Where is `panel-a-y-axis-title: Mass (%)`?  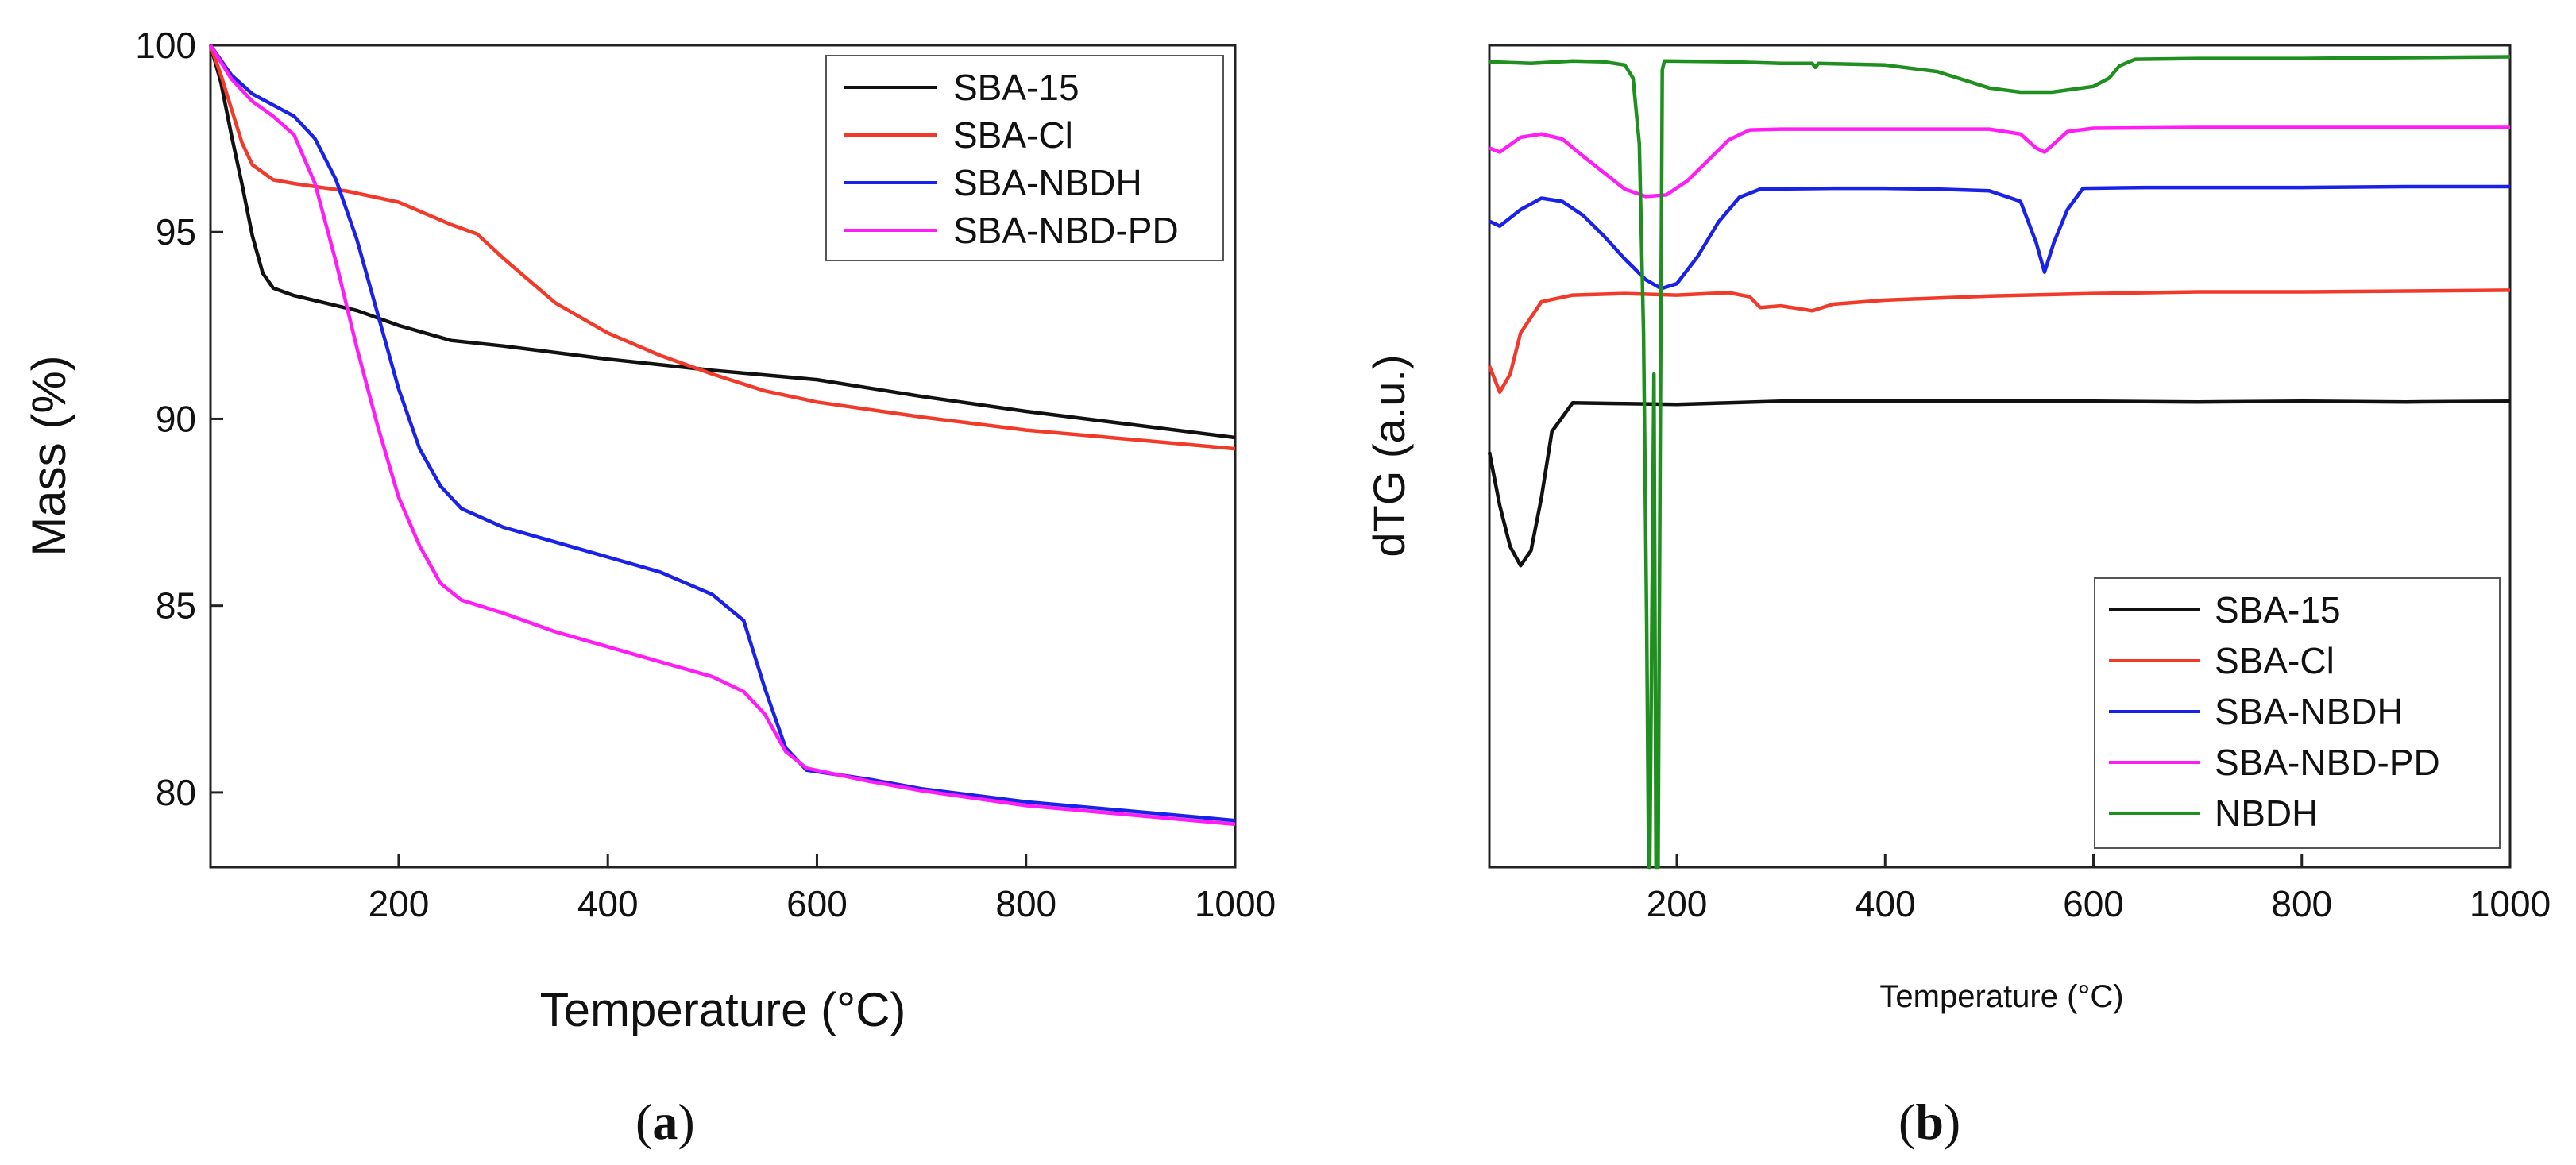
panel-a-y-axis-title: Mass (%) is located at coordinates (48, 455).